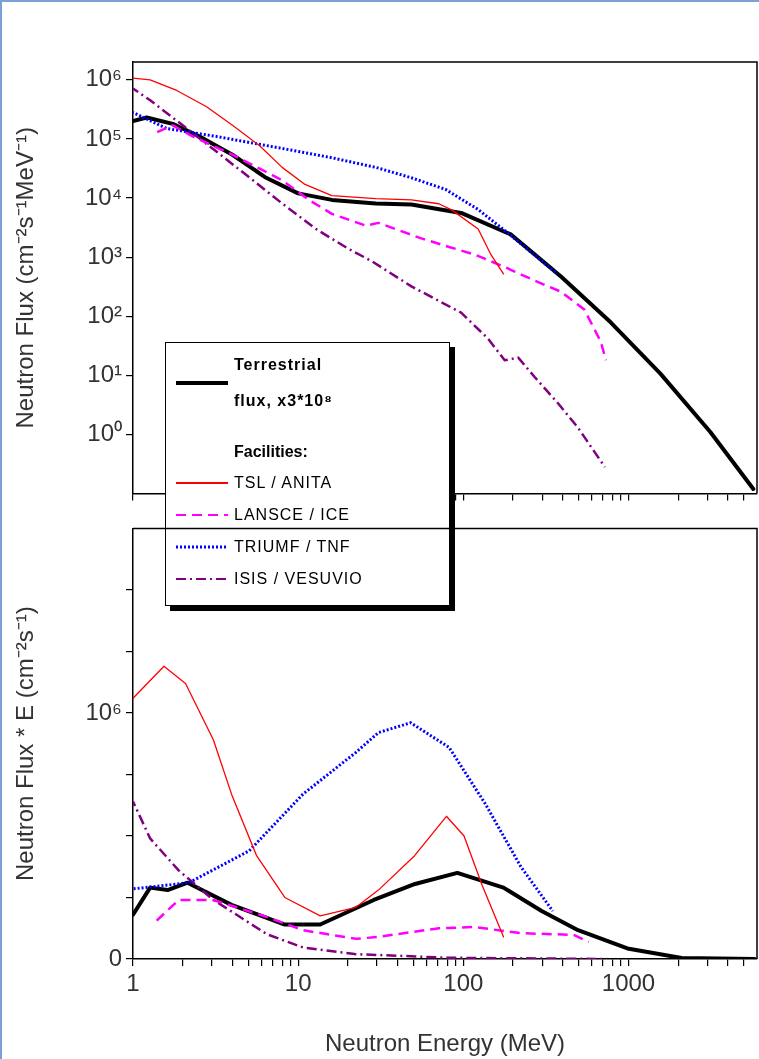 The height and width of the screenshot is (1059, 759). Describe the element at coordinates (271, 452) in the screenshot. I see `legend-title: Facilities:` at that location.